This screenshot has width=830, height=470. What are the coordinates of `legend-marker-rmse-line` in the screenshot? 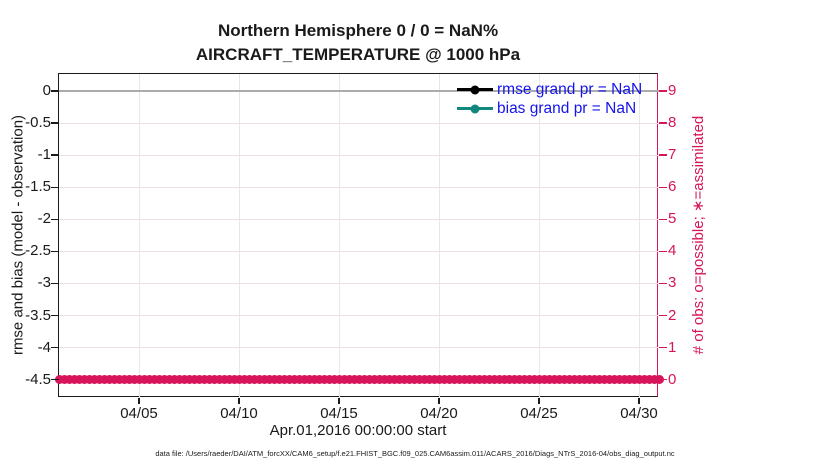 It's located at (475, 89).